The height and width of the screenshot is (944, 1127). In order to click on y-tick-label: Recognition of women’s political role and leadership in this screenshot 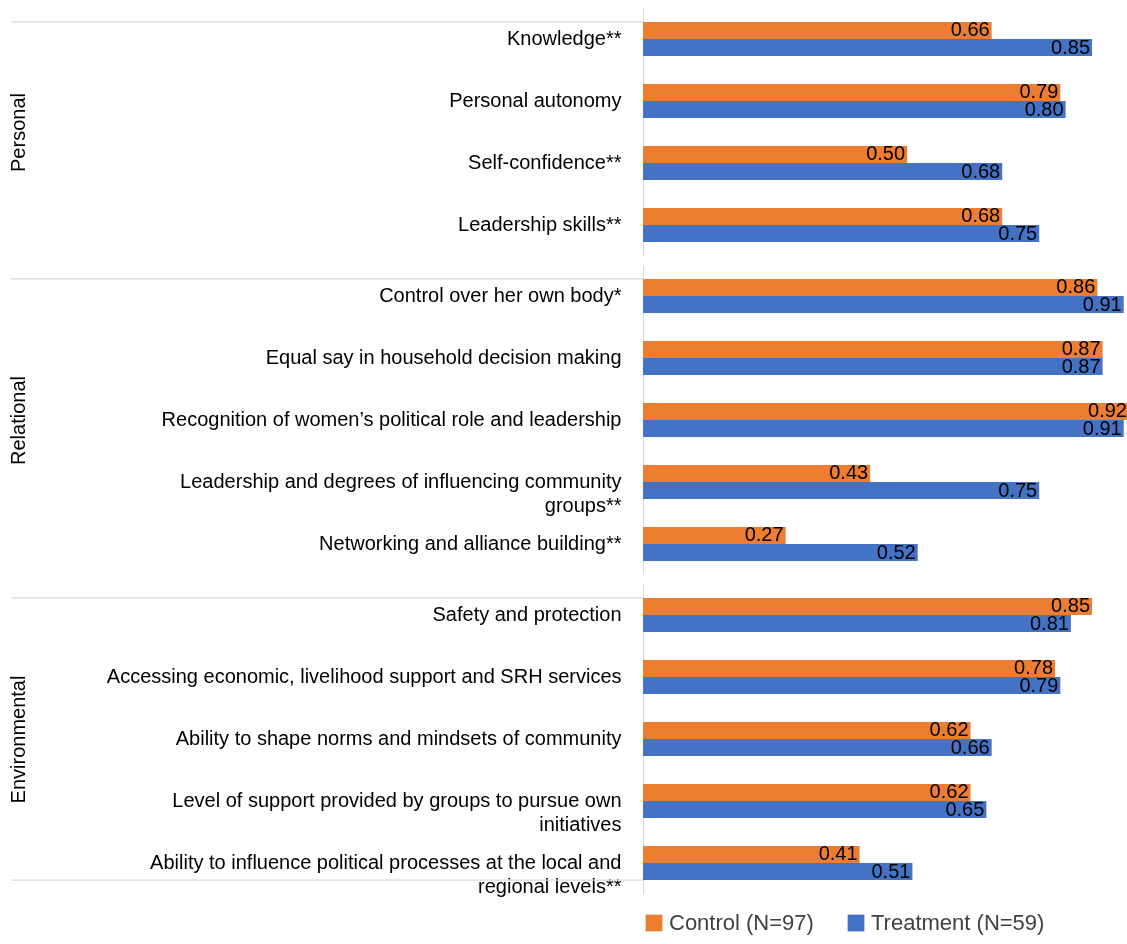, I will do `click(391, 419)`.